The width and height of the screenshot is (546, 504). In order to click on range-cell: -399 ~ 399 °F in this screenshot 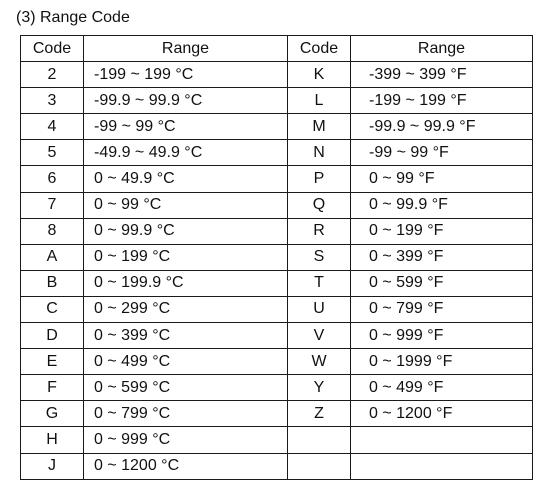, I will do `click(441, 75)`.